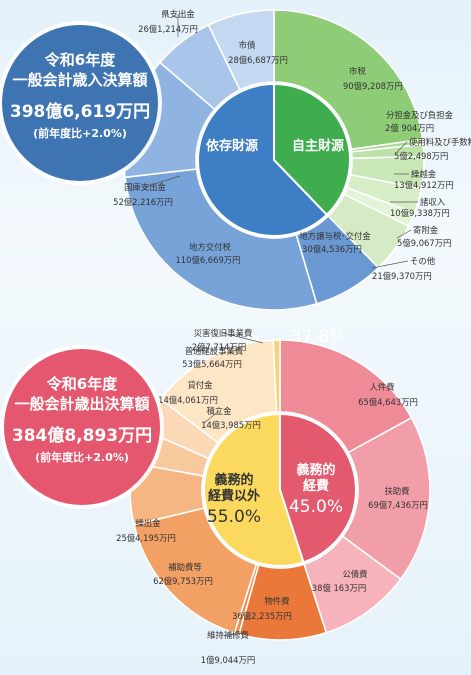 This screenshot has height=675, width=471. I want to click on segment-amount: 2億7,714万円, so click(219, 347).